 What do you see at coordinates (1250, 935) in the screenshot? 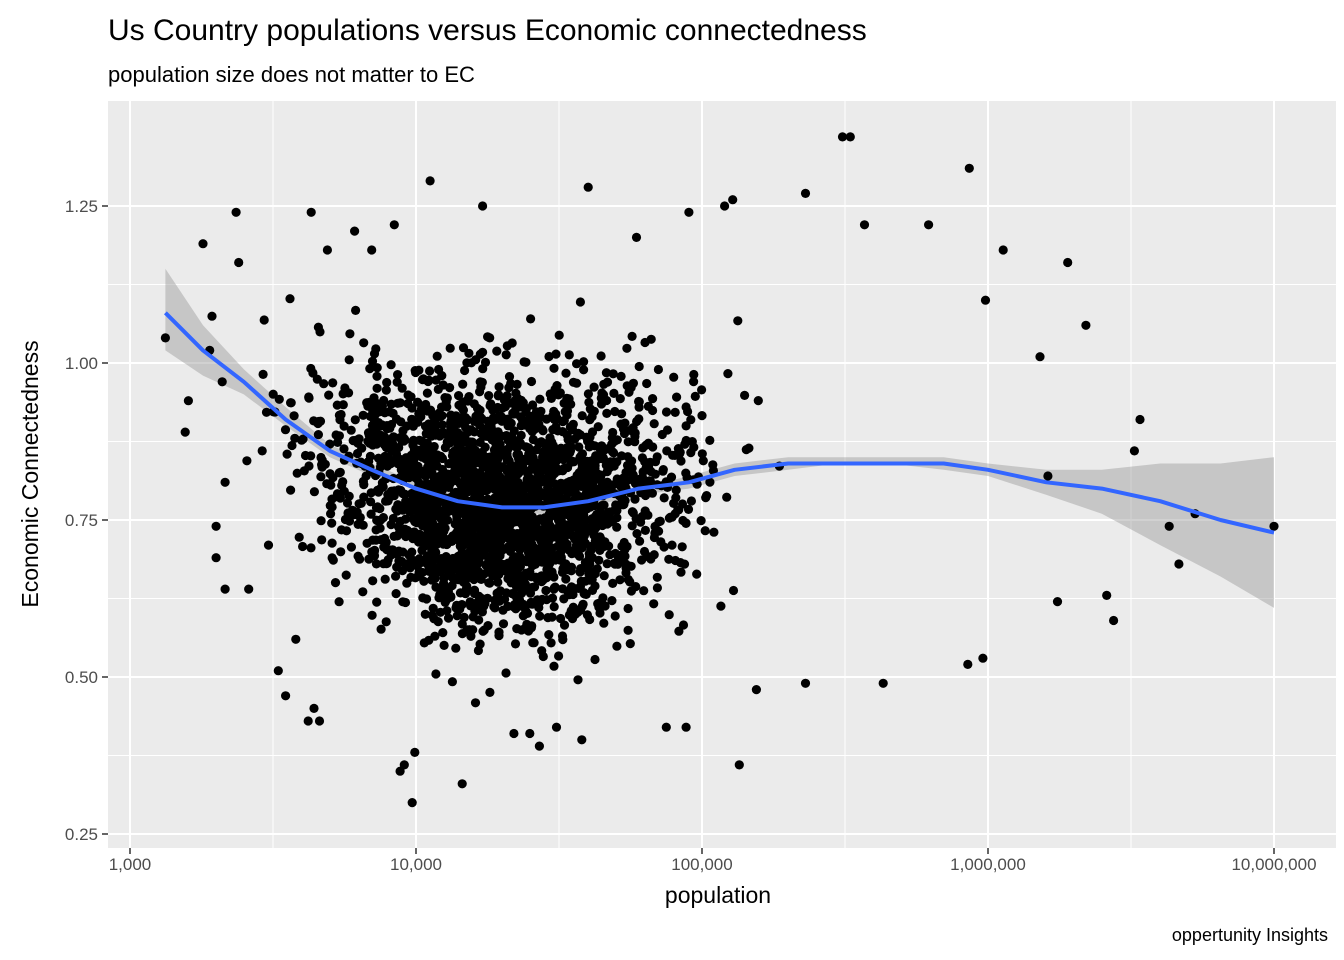
I see `chart-caption: oppertunity Insights` at bounding box center [1250, 935].